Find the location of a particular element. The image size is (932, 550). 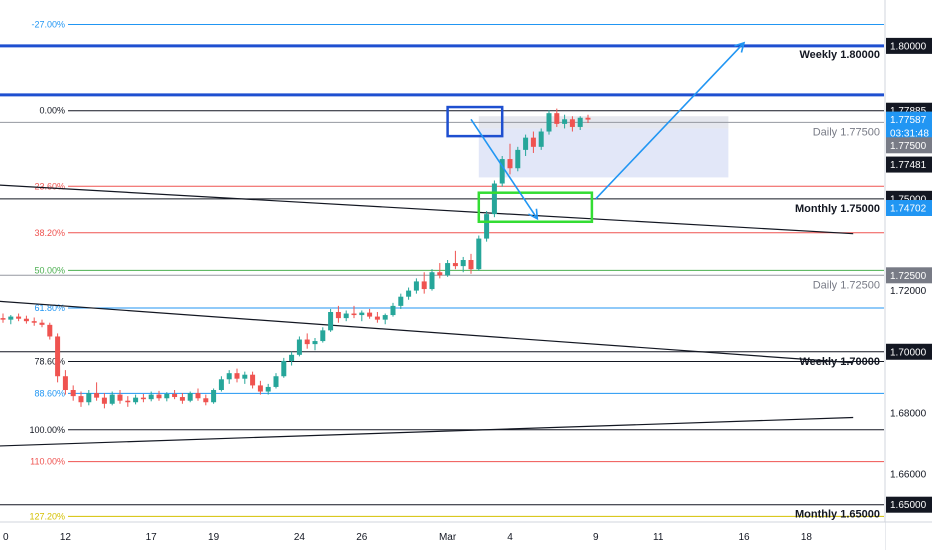

up-arrow is located at coordinates (670, 120).